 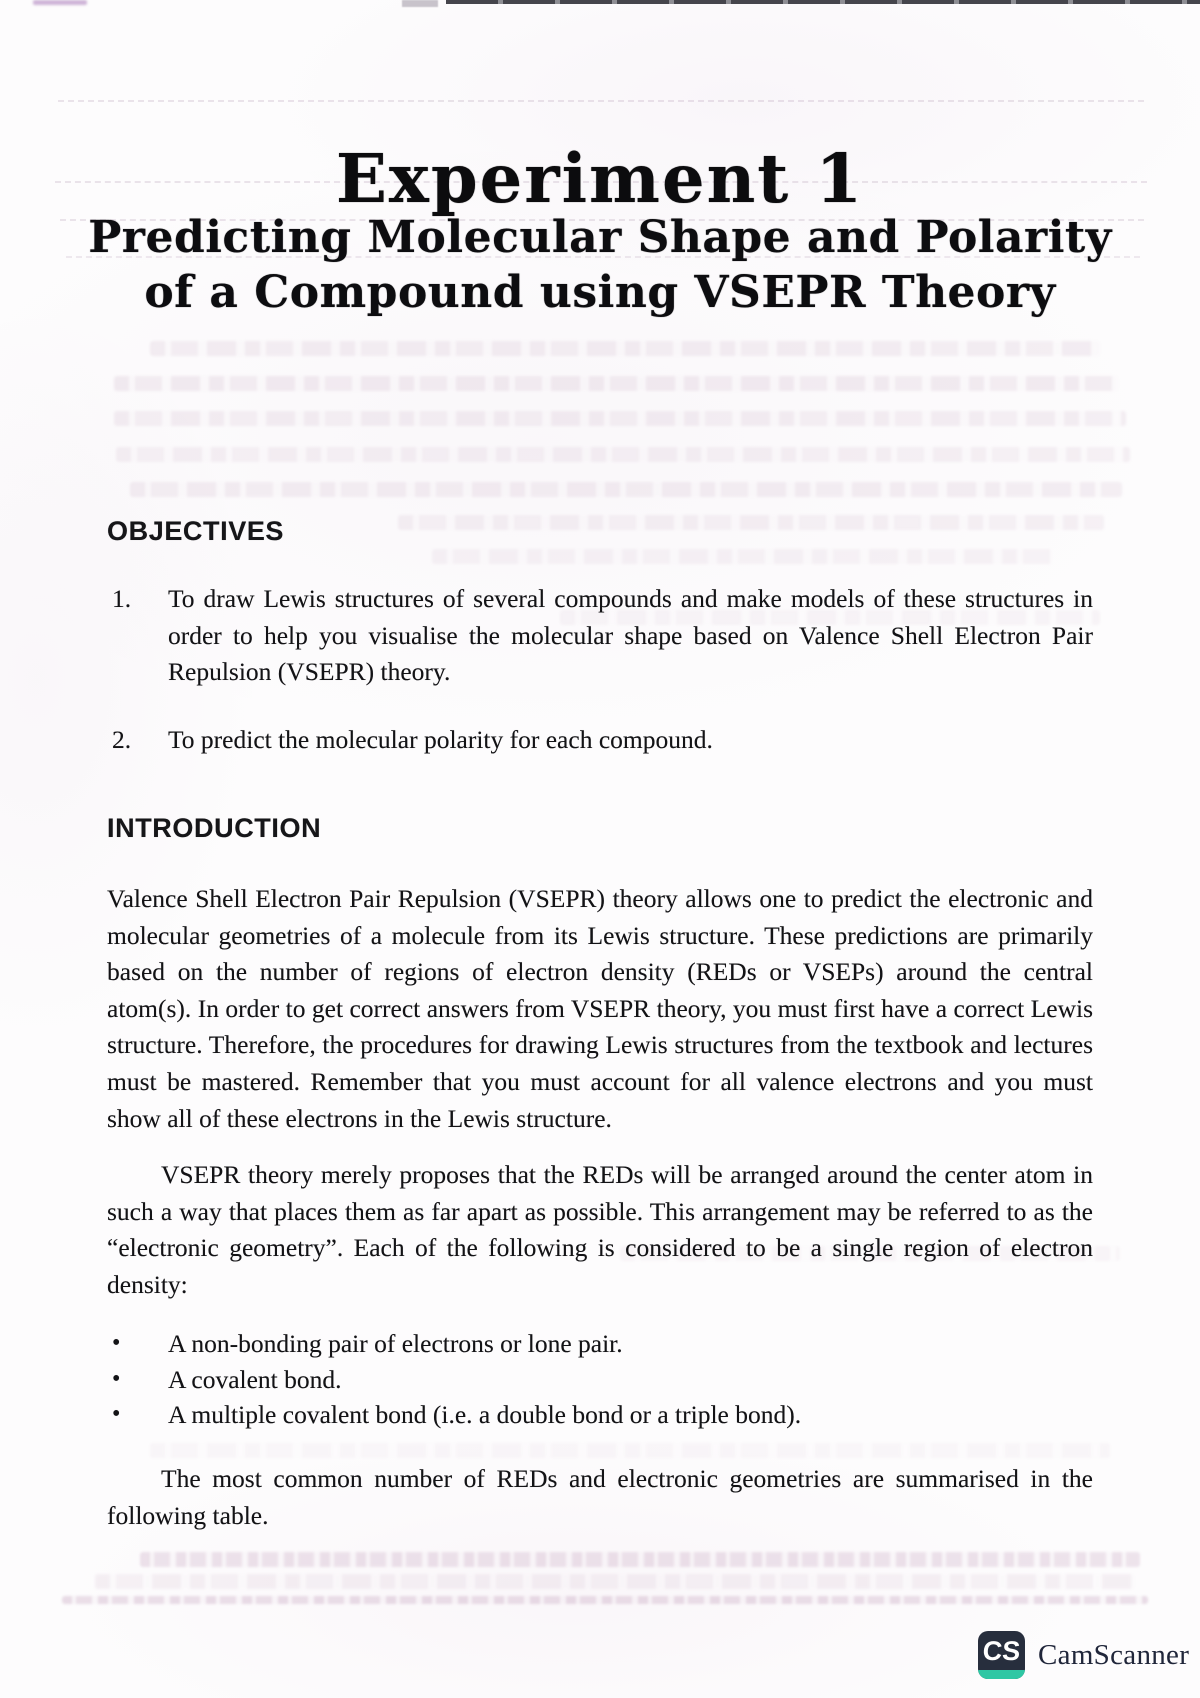 What do you see at coordinates (823, 2) in the screenshot?
I see `scan-artifact-top-line` at bounding box center [823, 2].